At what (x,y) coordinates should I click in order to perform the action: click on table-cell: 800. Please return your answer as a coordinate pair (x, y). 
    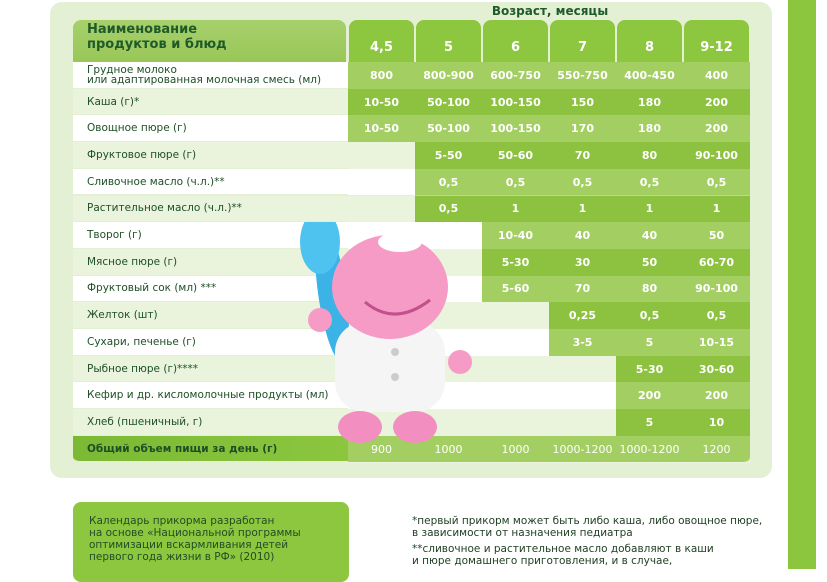
    Looking at the image, I should click on (381, 76).